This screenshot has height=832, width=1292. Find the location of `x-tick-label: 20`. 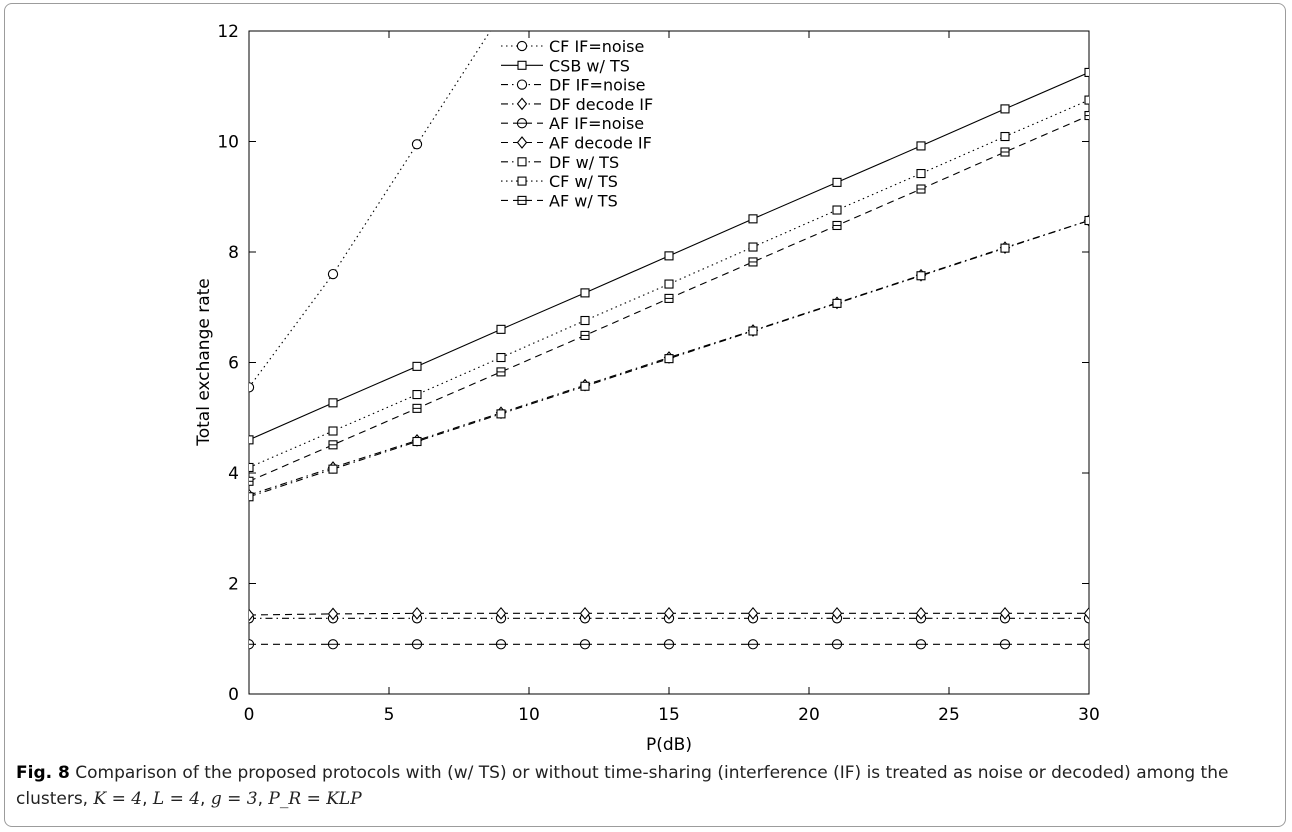

x-tick-label: 20 is located at coordinates (809, 715).